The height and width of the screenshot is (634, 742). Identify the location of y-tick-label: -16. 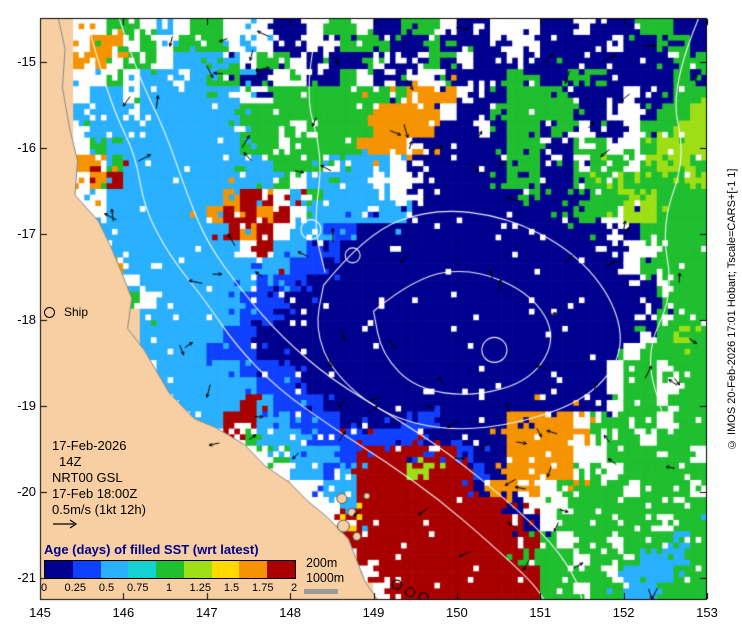
(26, 147).